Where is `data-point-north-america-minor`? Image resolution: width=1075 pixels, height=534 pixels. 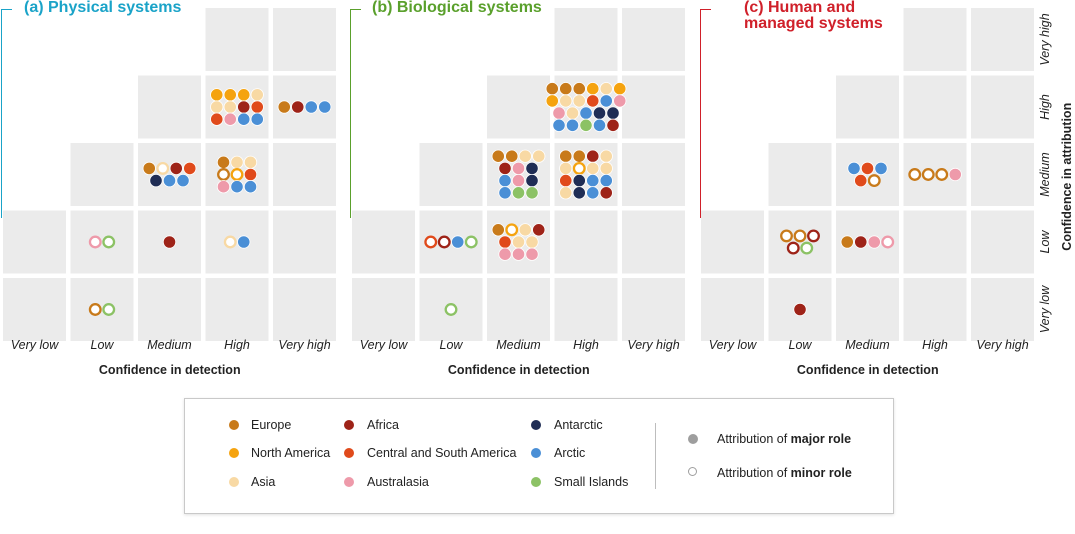
data-point-north-america-minor is located at coordinates (512, 230).